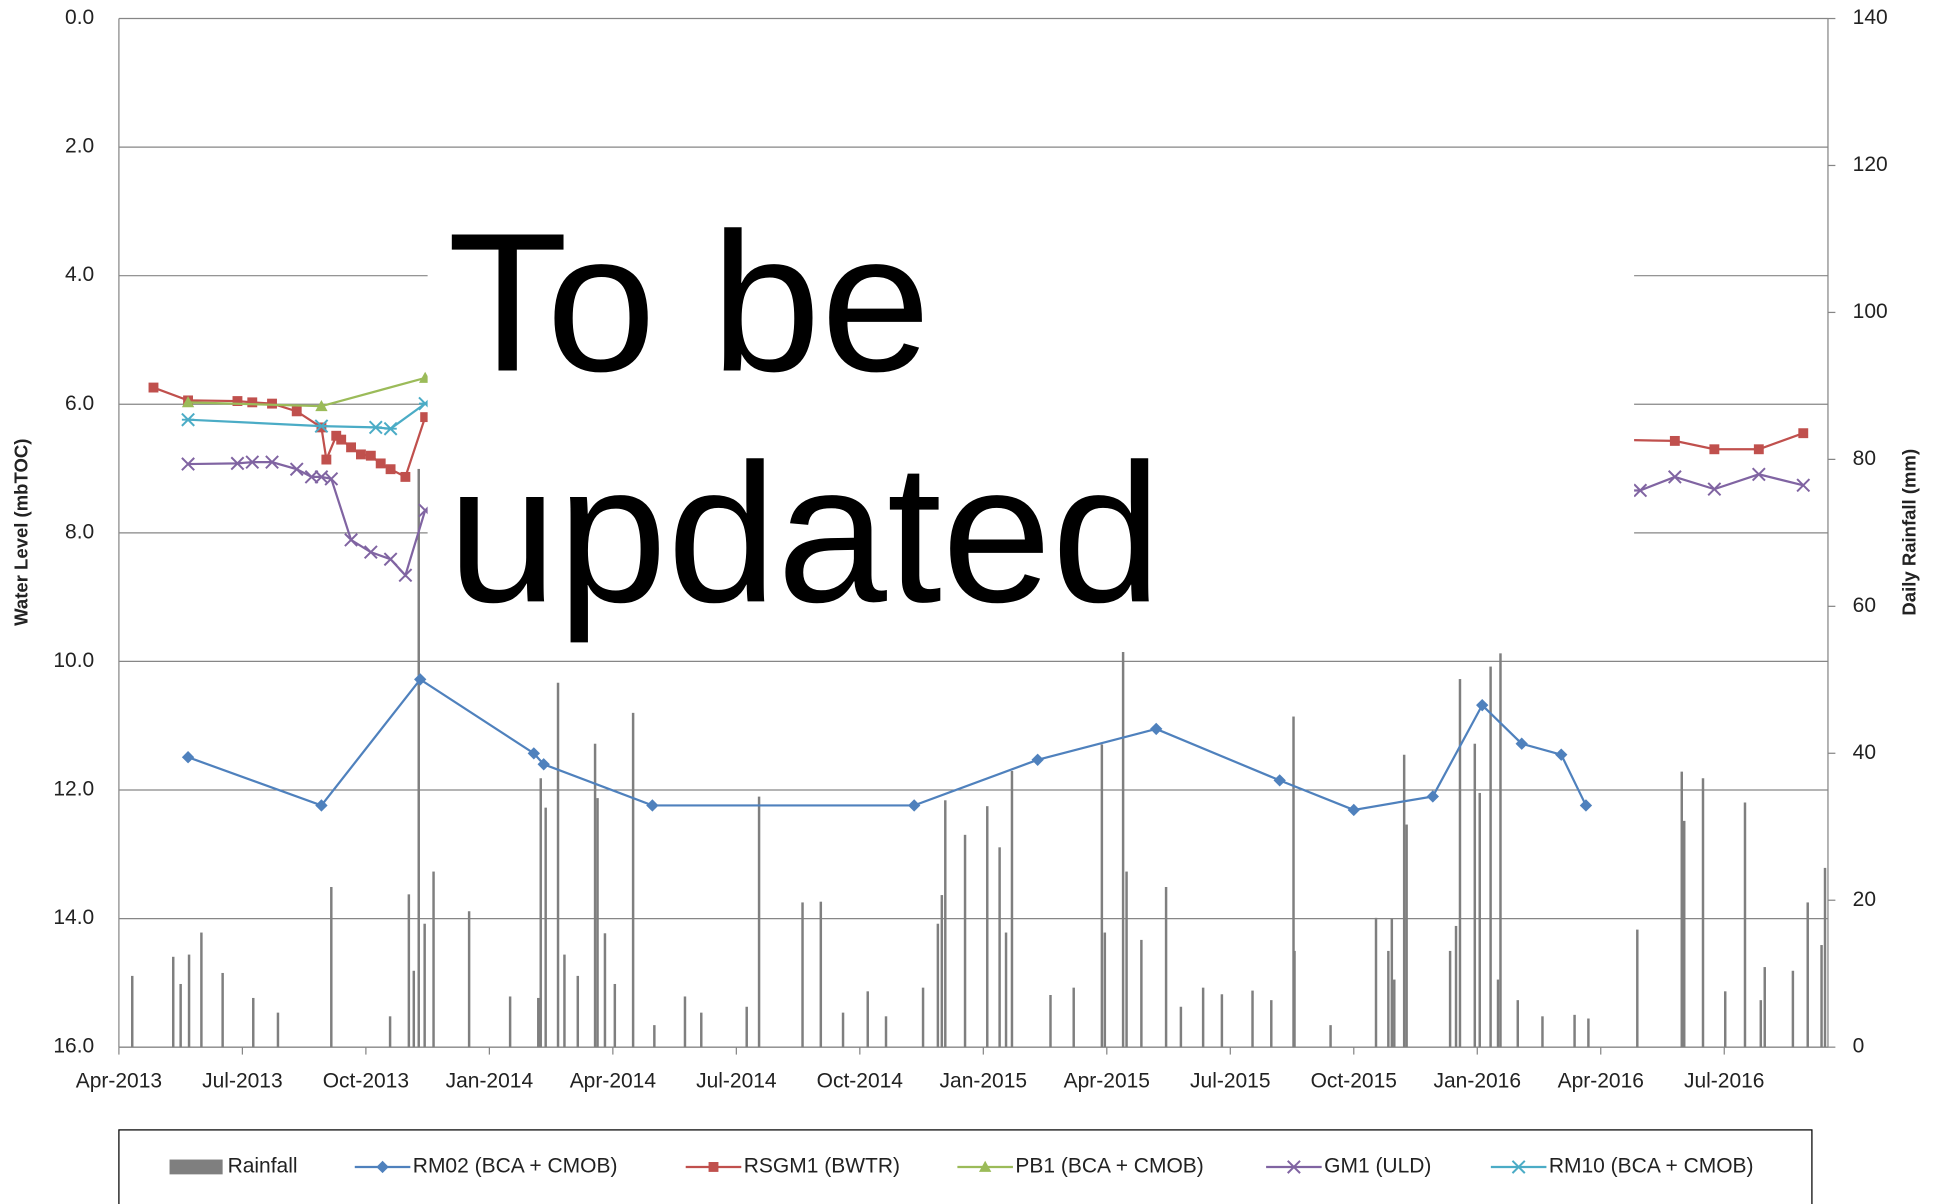  I want to click on legend-label: PB1 (BCA + CMOB), so click(1109, 1166).